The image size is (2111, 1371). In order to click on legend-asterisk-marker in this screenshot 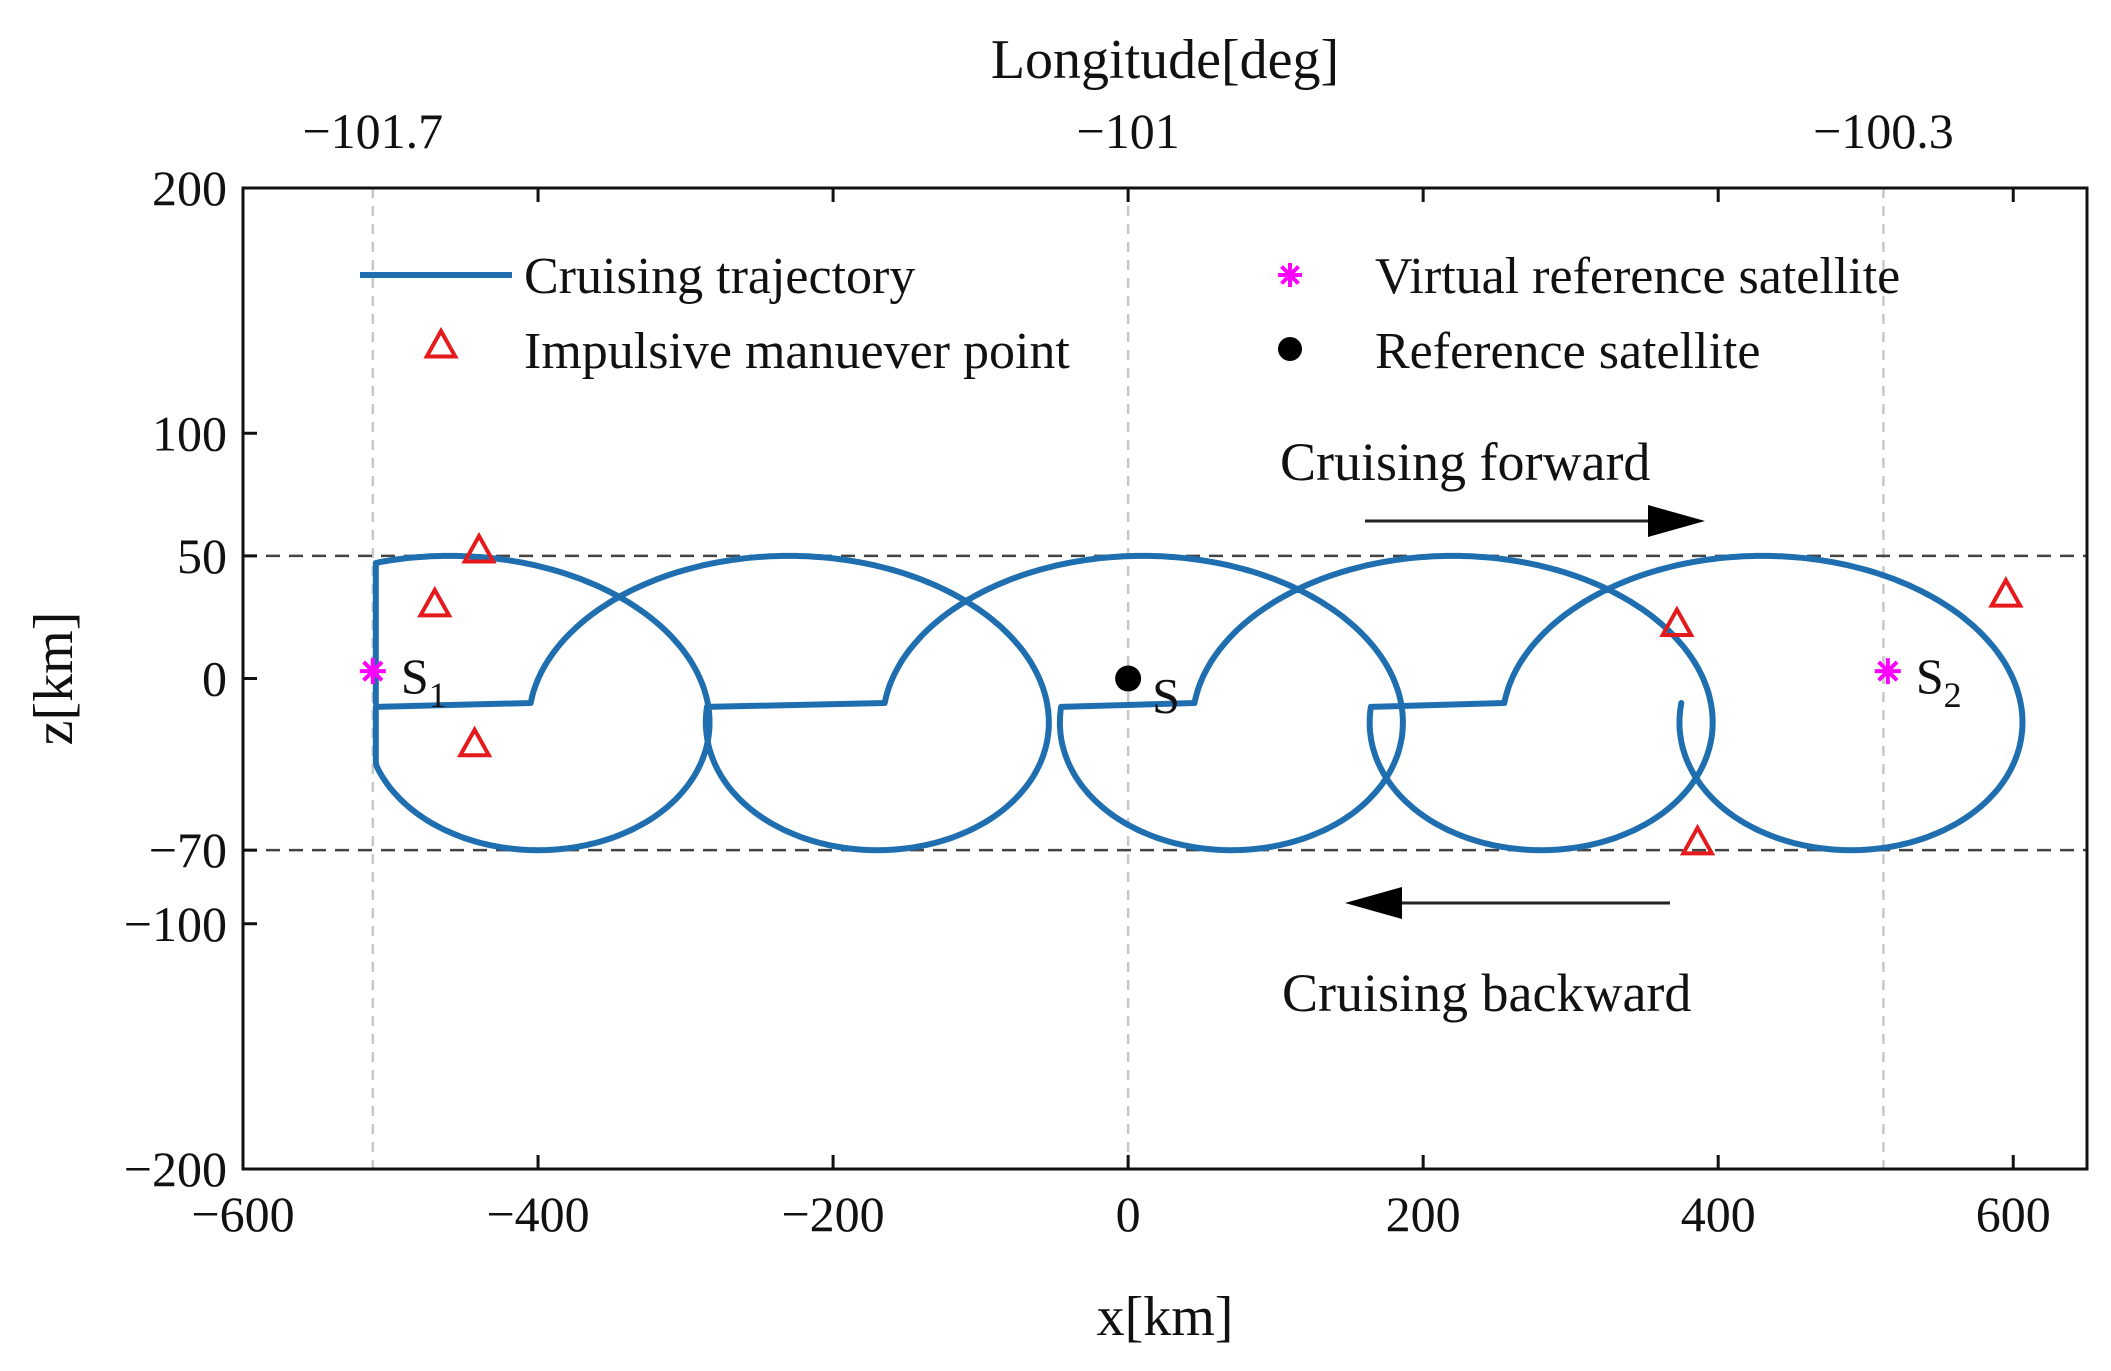, I will do `click(1290, 275)`.